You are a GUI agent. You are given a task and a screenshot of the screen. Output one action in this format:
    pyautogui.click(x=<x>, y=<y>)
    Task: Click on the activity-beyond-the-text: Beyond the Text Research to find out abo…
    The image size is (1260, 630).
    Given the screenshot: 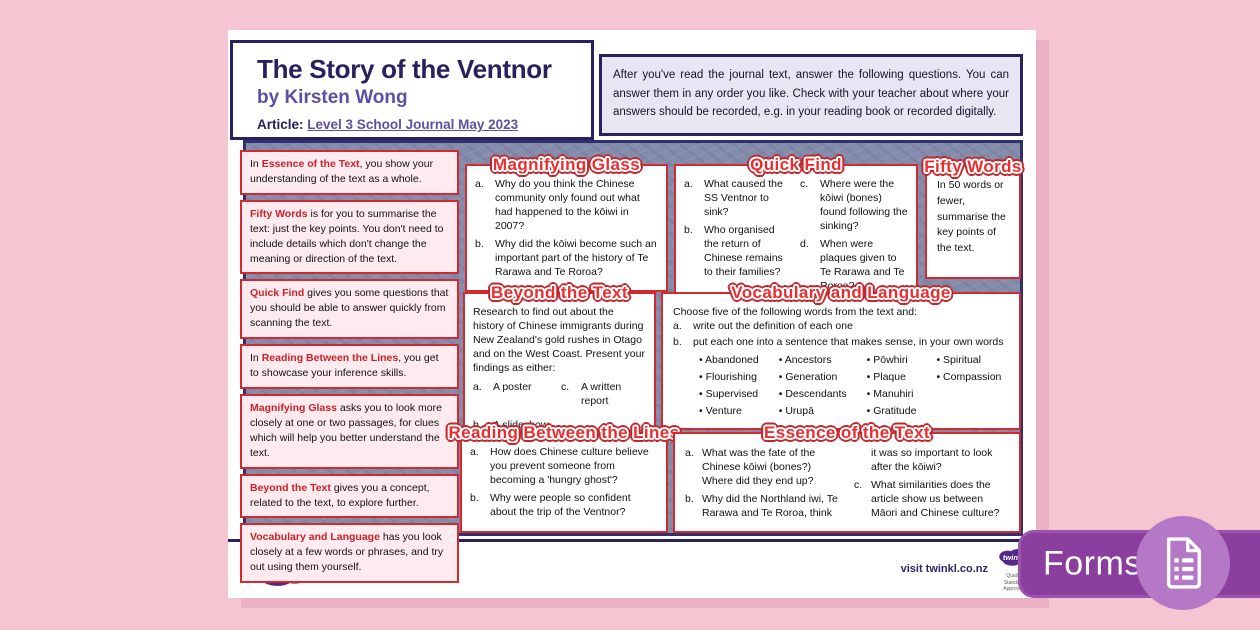 What is the action you would take?
    pyautogui.click(x=559, y=364)
    